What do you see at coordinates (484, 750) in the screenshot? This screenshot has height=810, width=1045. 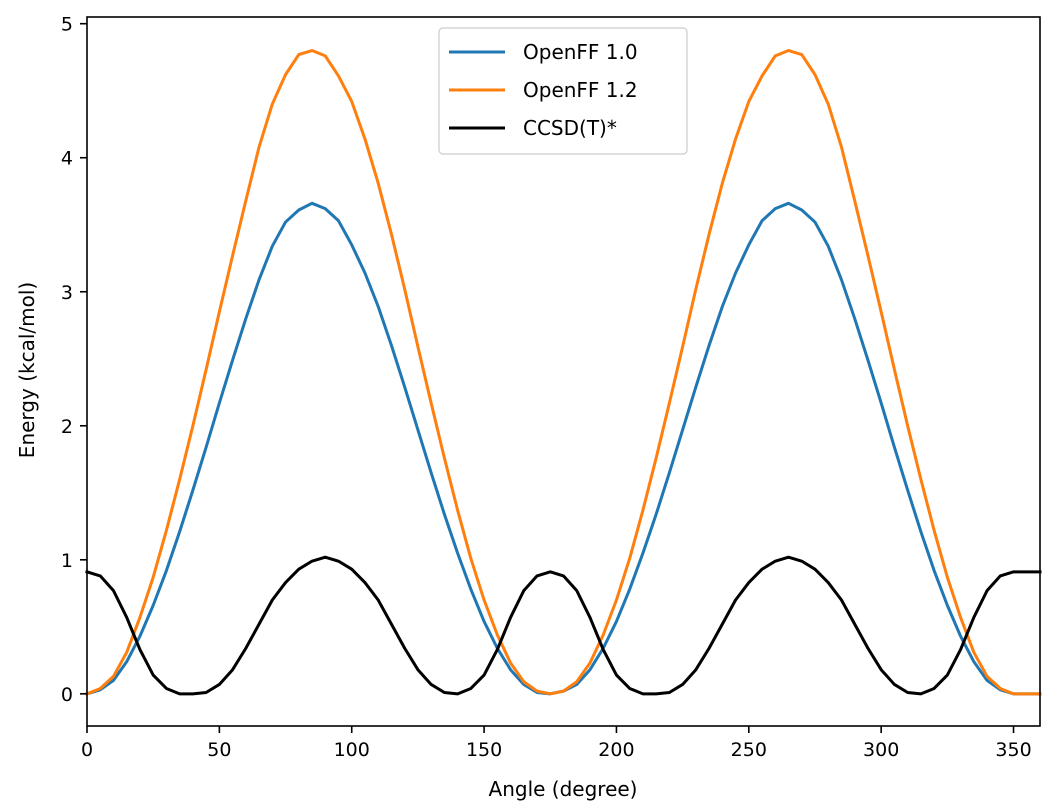 I see `x-tick-label: 150` at bounding box center [484, 750].